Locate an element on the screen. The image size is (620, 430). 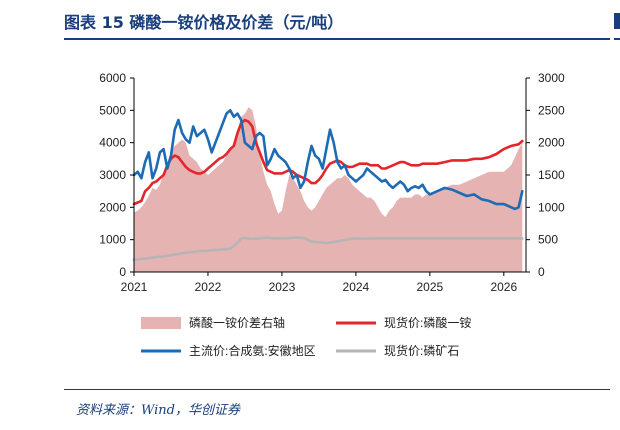
x-tick-label: 2021 is located at coordinates (134, 287).